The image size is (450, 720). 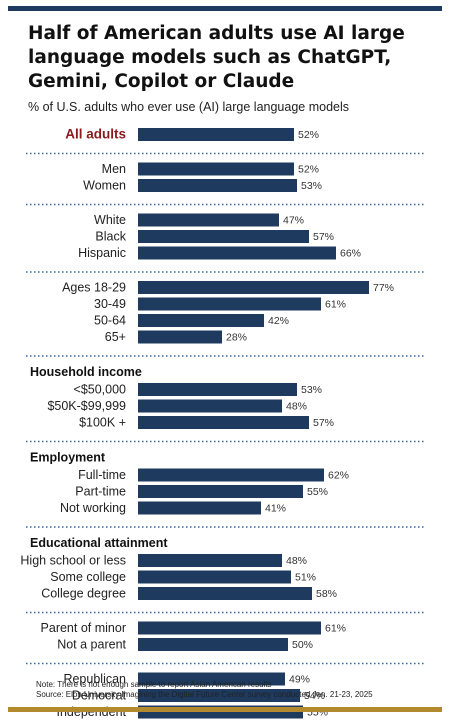 I want to click on category-label: Full-time, so click(x=102, y=475).